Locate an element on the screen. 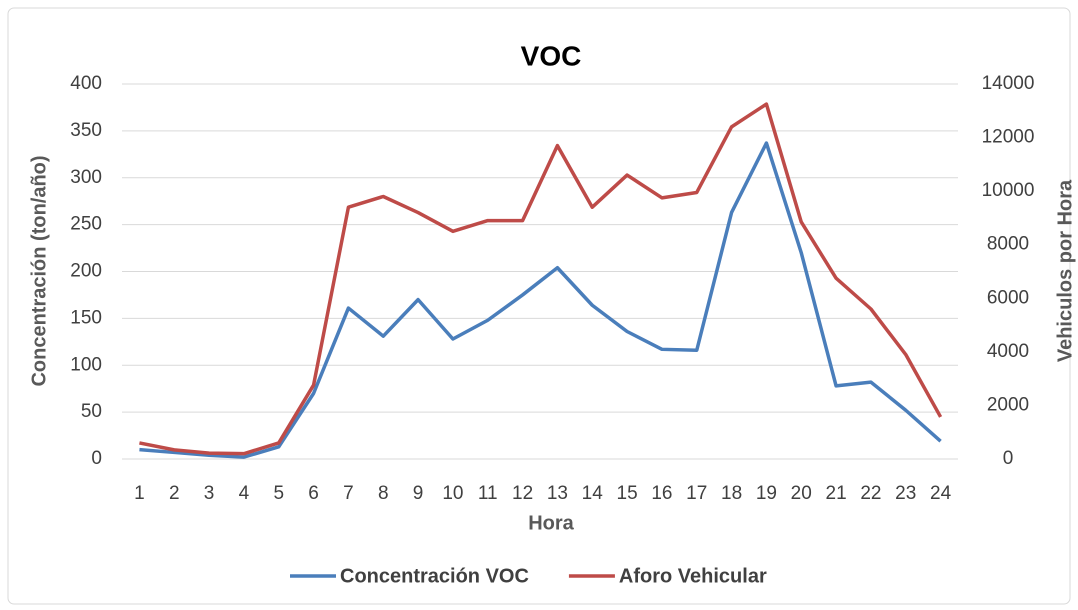 This screenshot has width=1078, height=610. chart-title: VOC is located at coordinates (551, 55).